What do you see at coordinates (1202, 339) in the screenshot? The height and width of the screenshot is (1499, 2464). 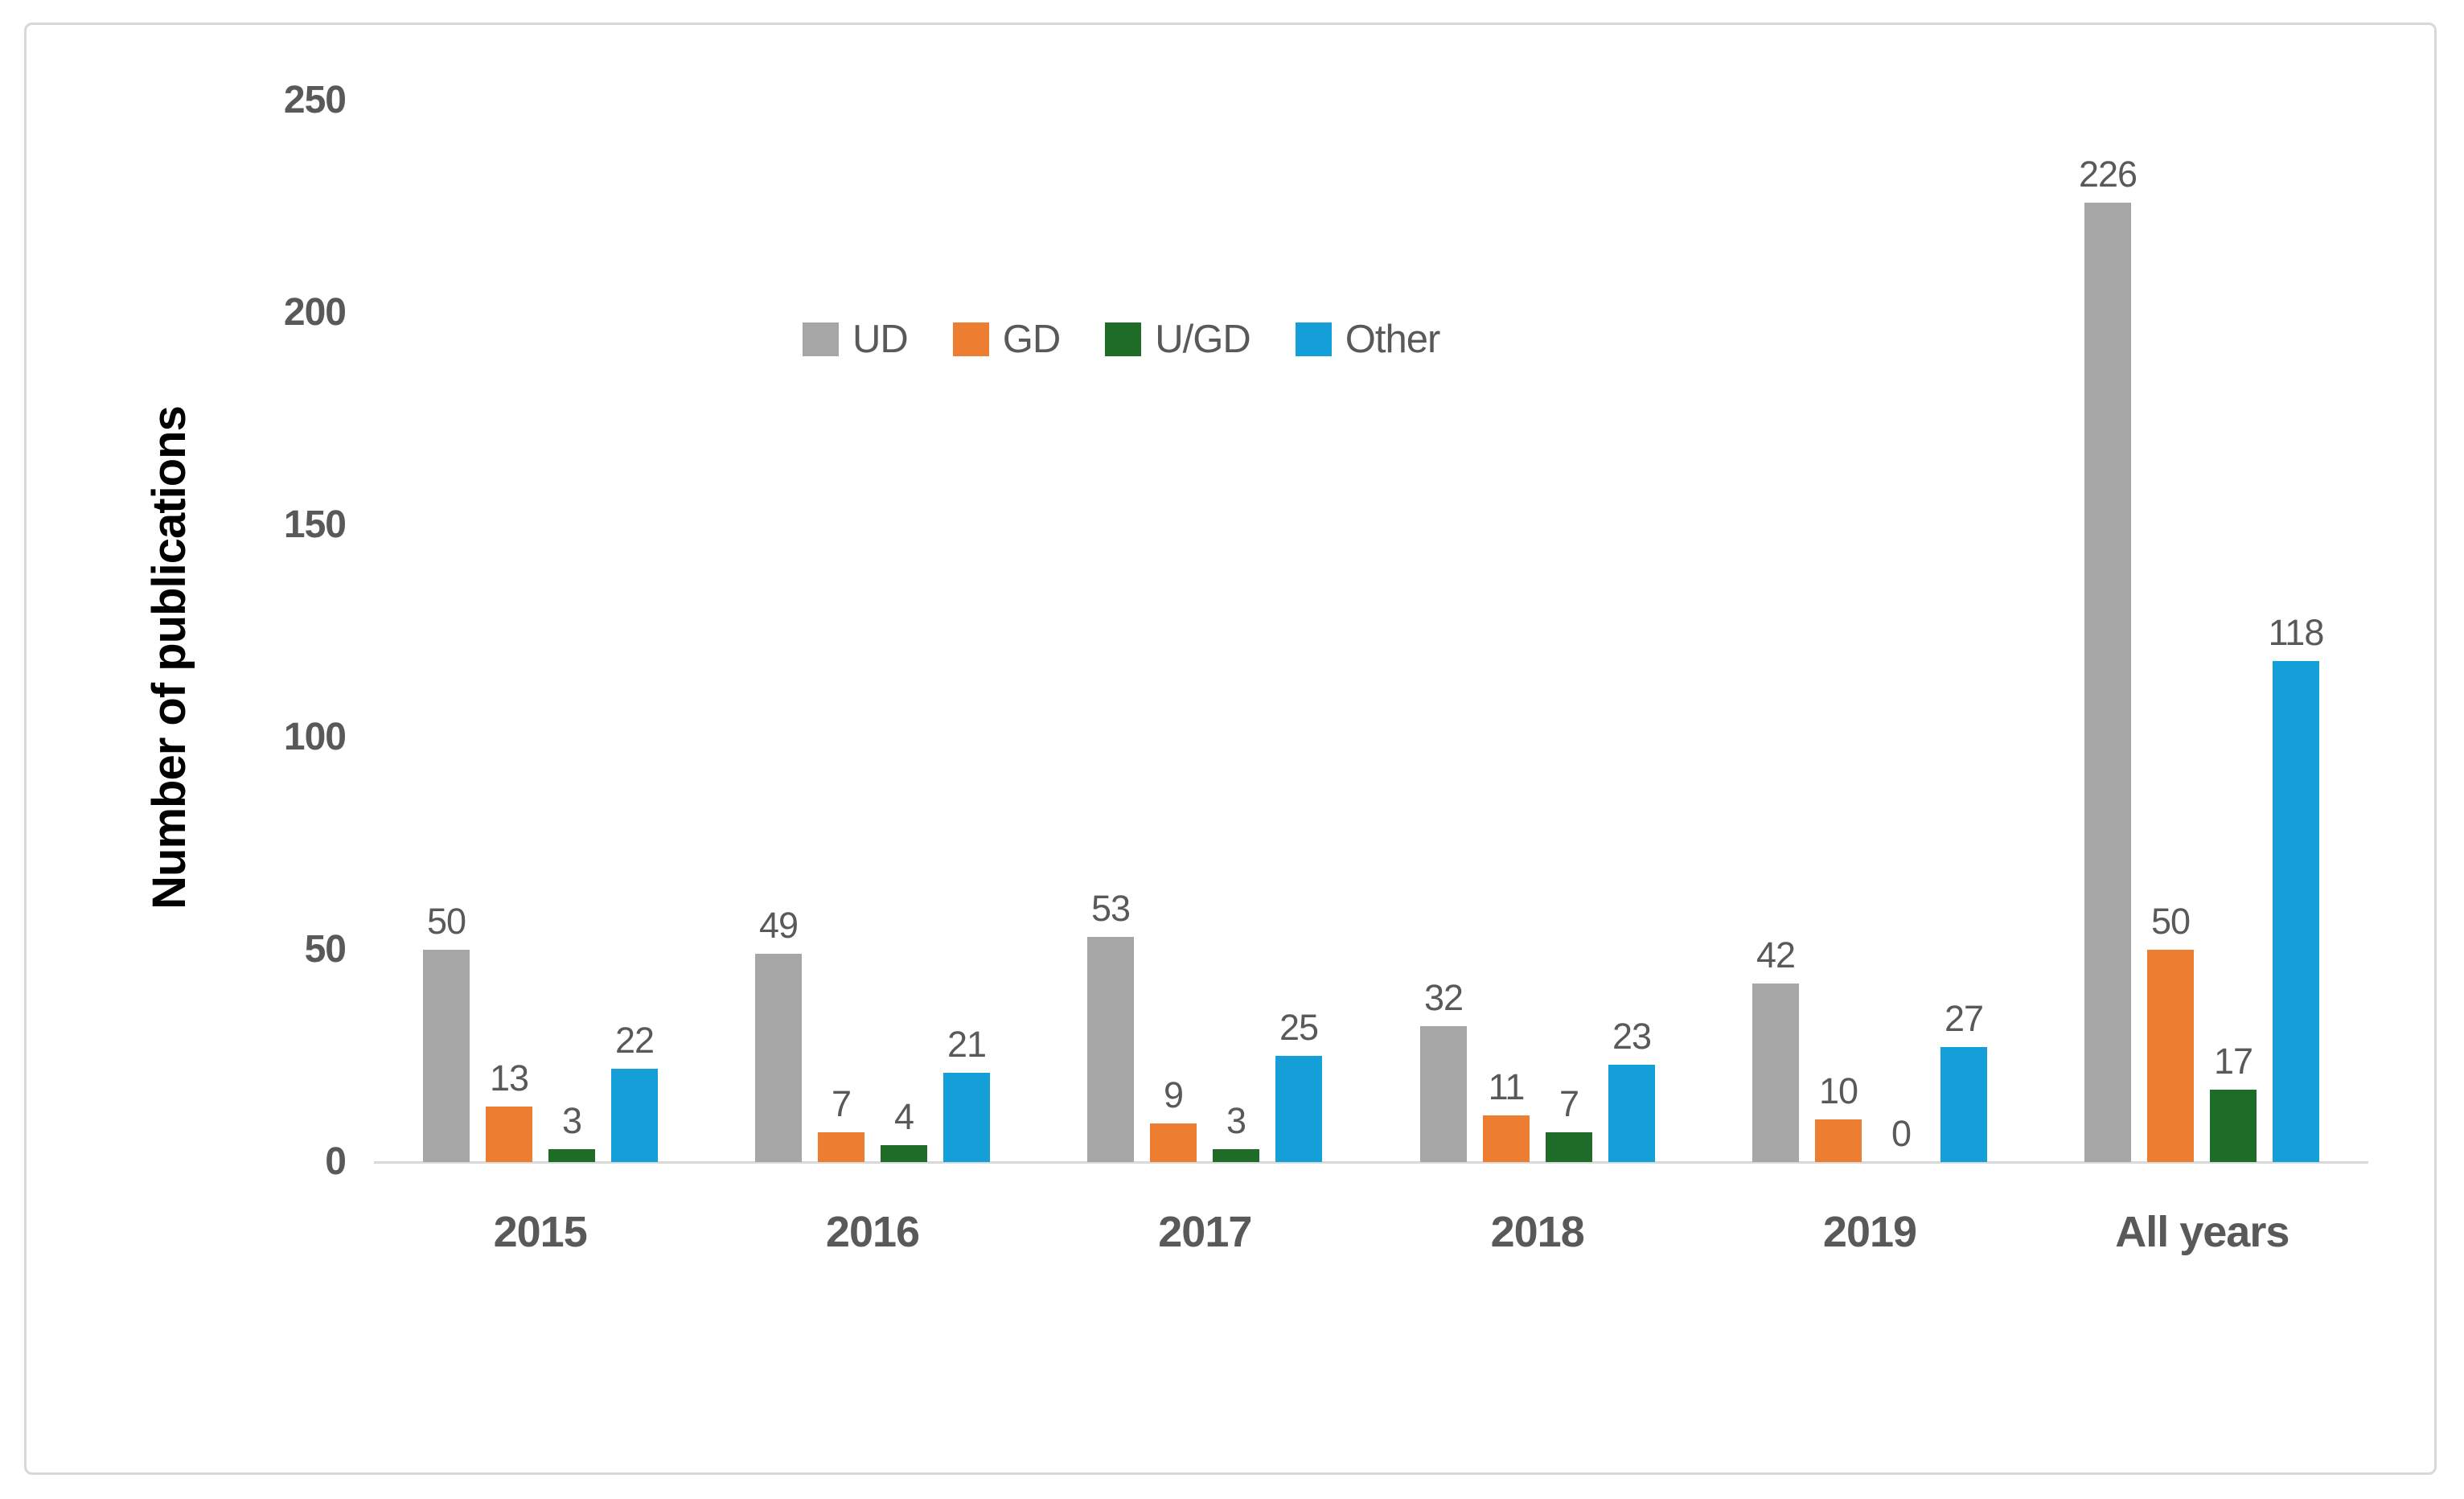 I see `legend-label: U/GD` at bounding box center [1202, 339].